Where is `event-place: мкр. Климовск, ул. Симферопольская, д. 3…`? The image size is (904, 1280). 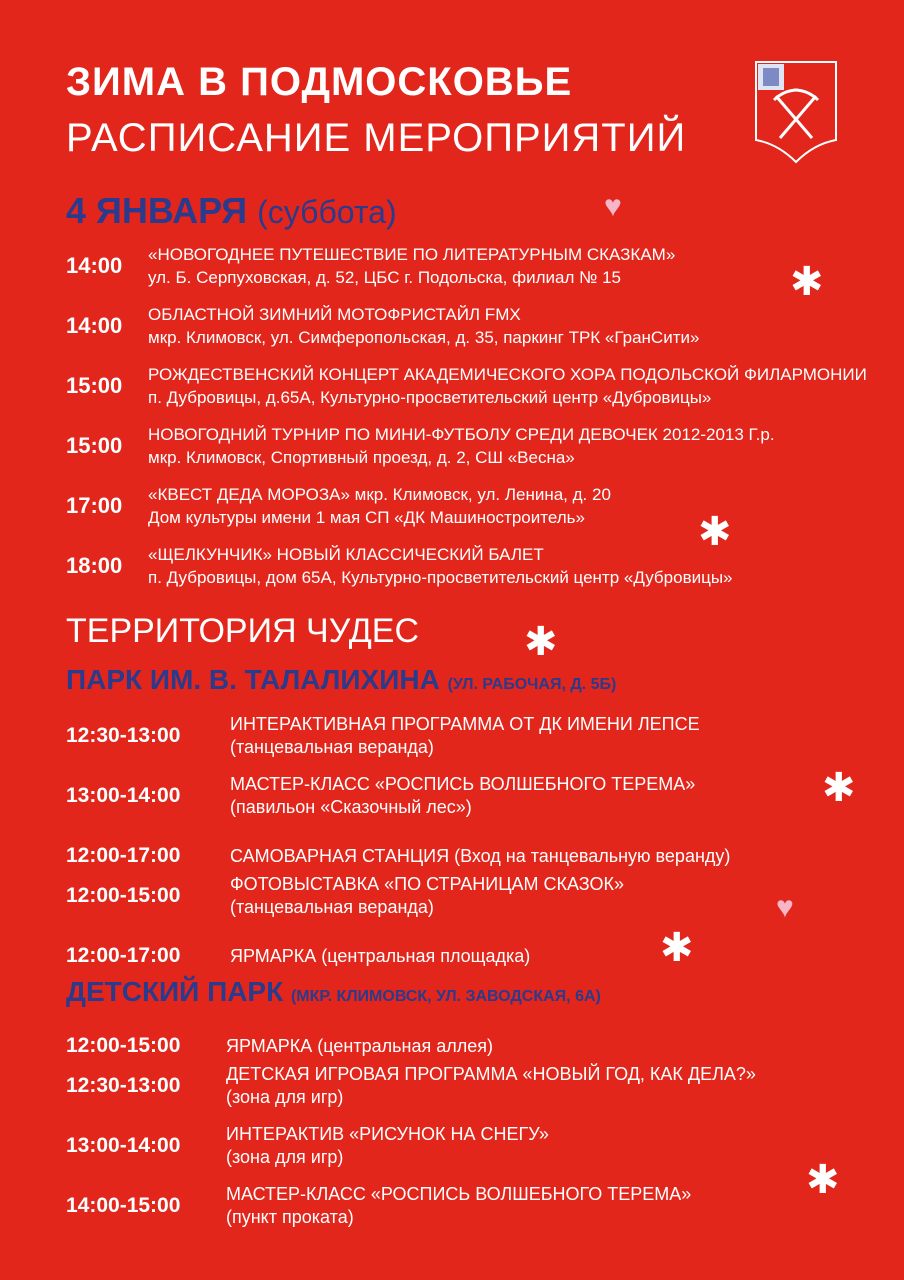 event-place: мкр. Климовск, ул. Симферопольская, д. 3… is located at coordinates (424, 337).